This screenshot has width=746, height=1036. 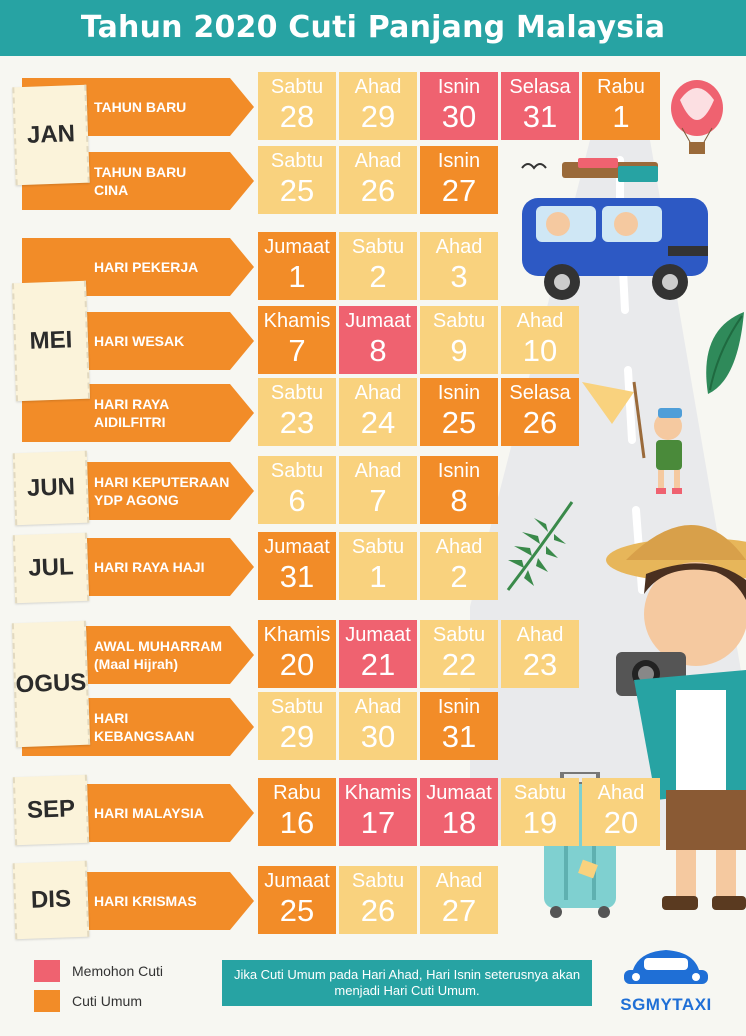 What do you see at coordinates (540, 393) in the screenshot?
I see `day-name: Selasa` at bounding box center [540, 393].